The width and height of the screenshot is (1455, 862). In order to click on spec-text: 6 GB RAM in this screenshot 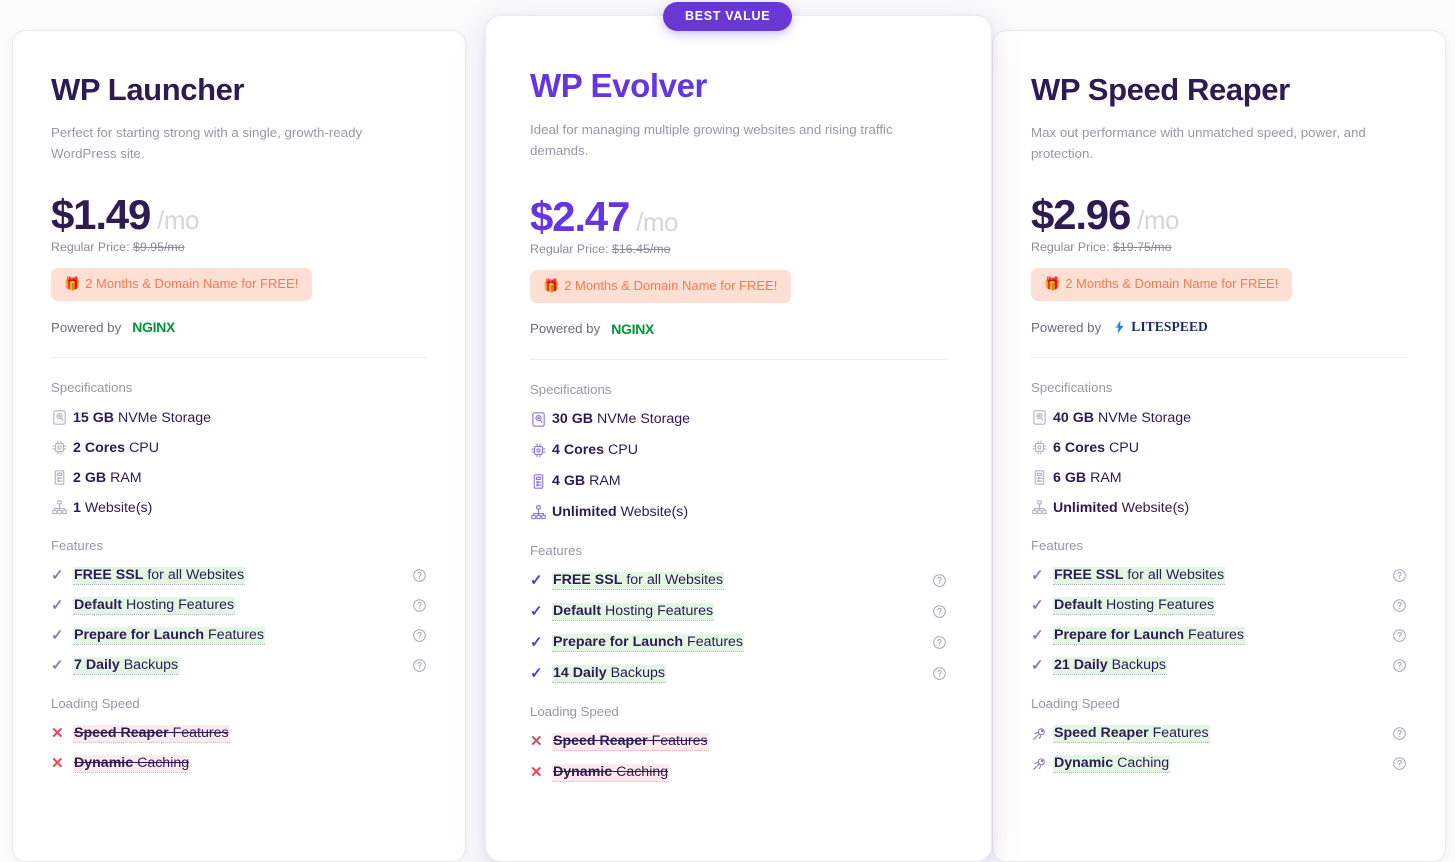, I will do `click(1087, 477)`.